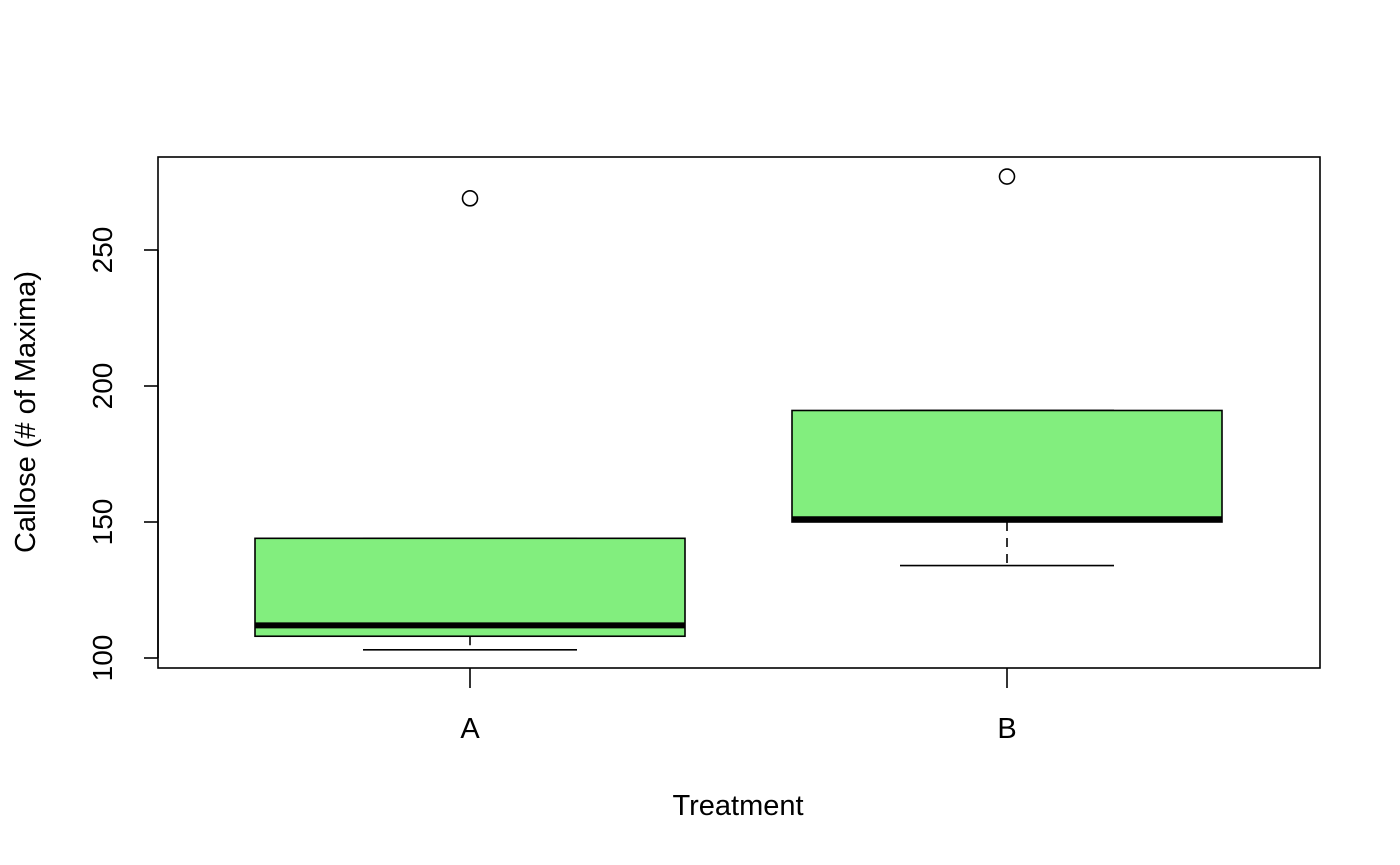 Image resolution: width=1400 pixels, height=865 pixels. I want to click on y-axis: 100 150 200 250, so click(123, 454).